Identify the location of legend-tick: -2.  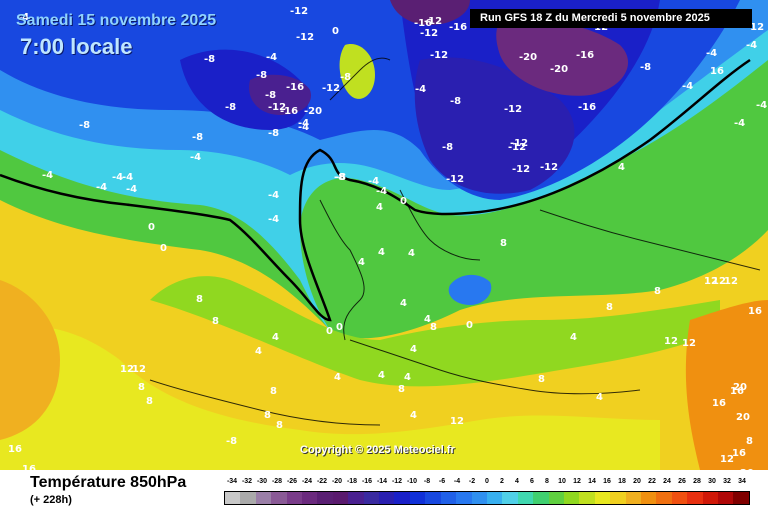
(472, 481).